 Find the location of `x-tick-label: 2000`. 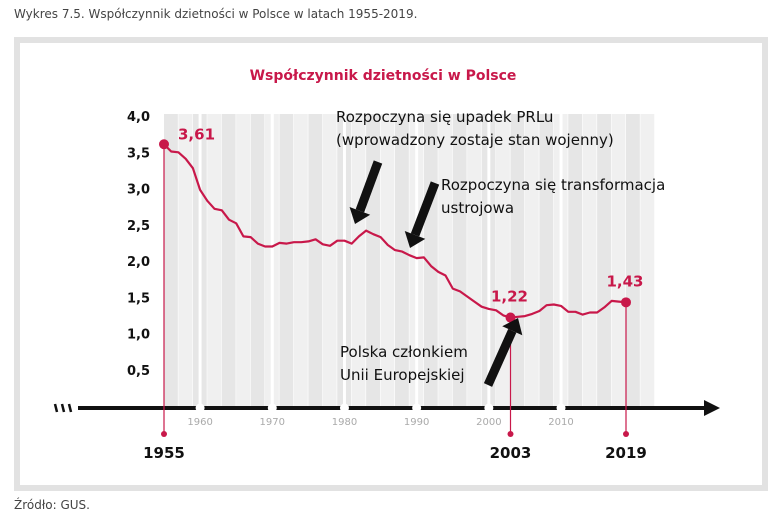

x-tick-label: 2000 is located at coordinates (488, 422).